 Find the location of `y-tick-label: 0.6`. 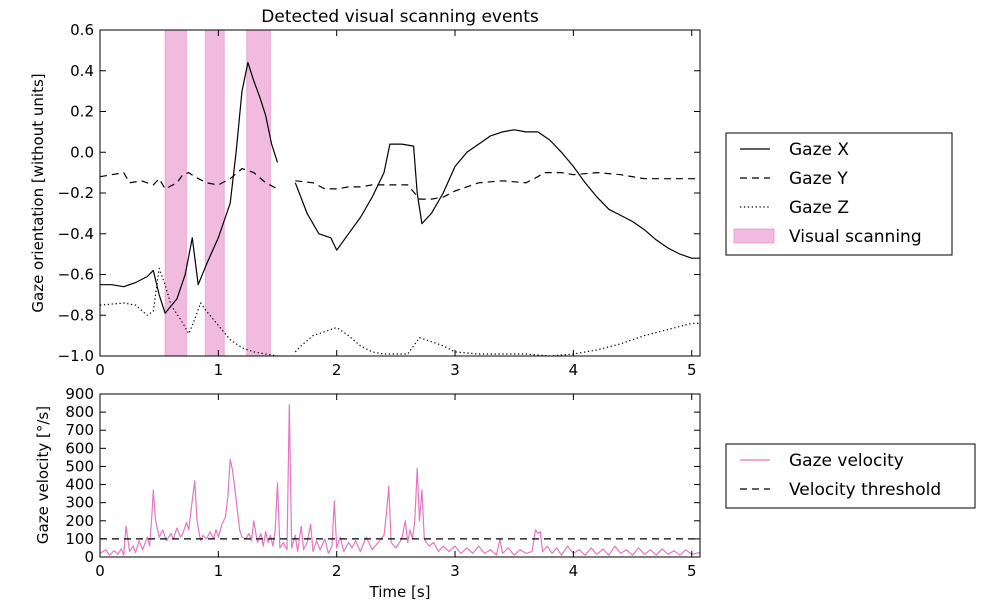

y-tick-label: 0.6 is located at coordinates (82, 30).